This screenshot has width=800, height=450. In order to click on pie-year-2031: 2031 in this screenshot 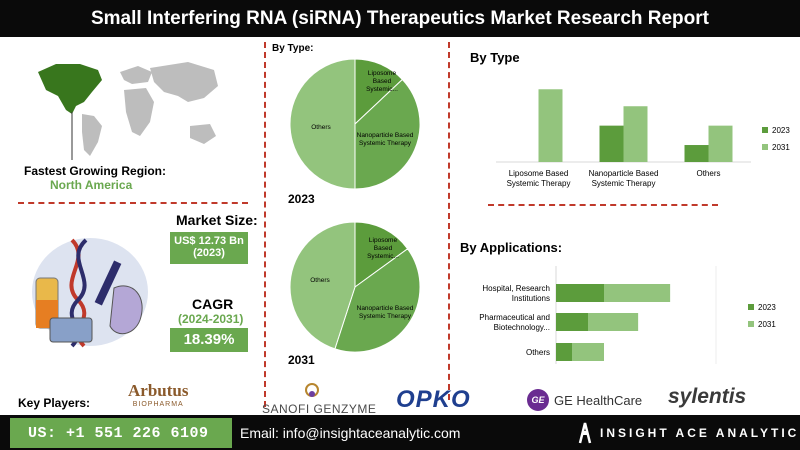, I will do `click(301, 360)`.